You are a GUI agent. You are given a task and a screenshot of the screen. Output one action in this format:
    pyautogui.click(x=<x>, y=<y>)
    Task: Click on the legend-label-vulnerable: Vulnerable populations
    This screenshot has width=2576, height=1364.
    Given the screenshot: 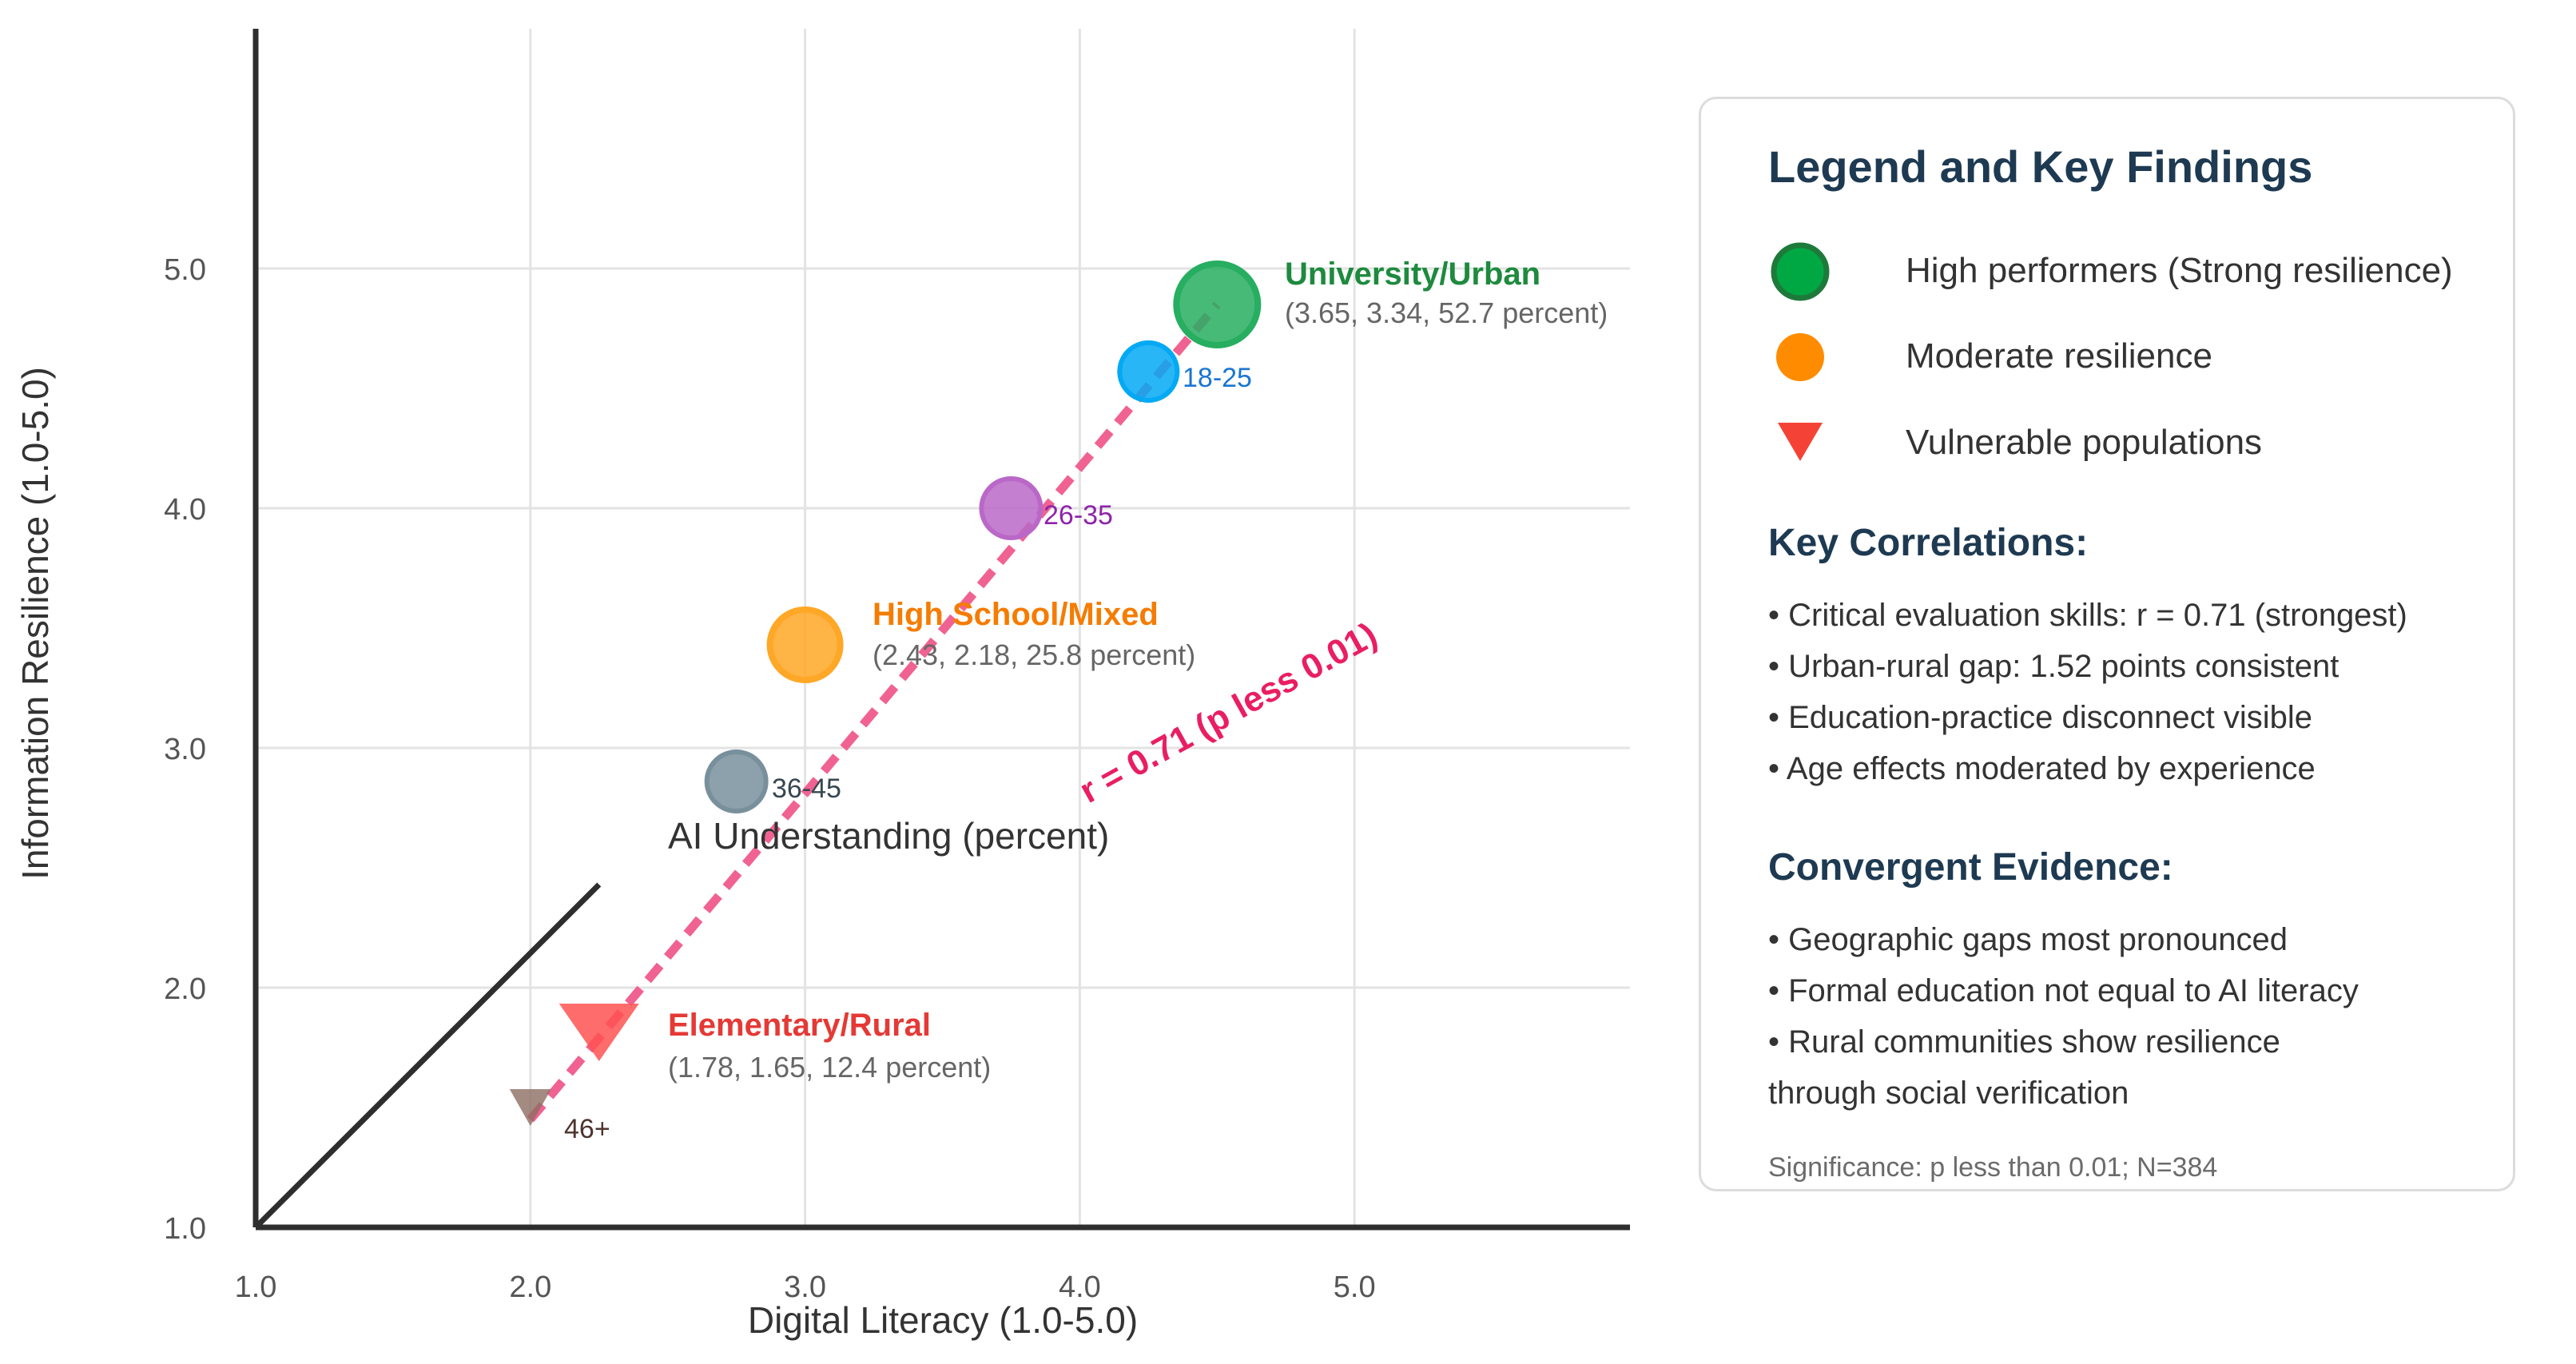 What is the action you would take?
    pyautogui.click(x=2084, y=442)
    